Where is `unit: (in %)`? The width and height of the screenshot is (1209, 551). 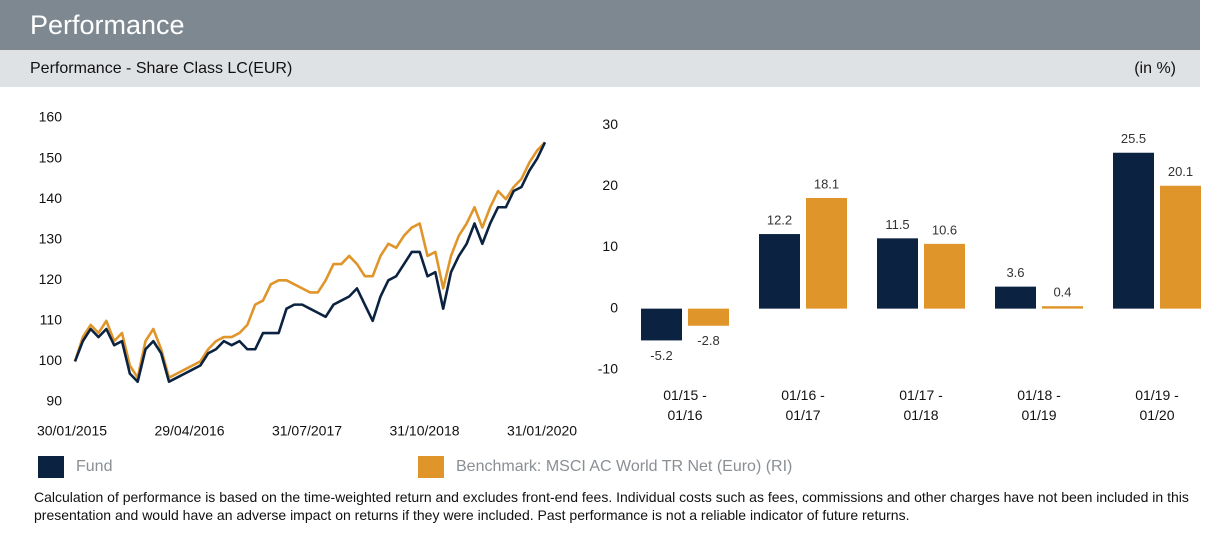 unit: (in %) is located at coordinates (1155, 68).